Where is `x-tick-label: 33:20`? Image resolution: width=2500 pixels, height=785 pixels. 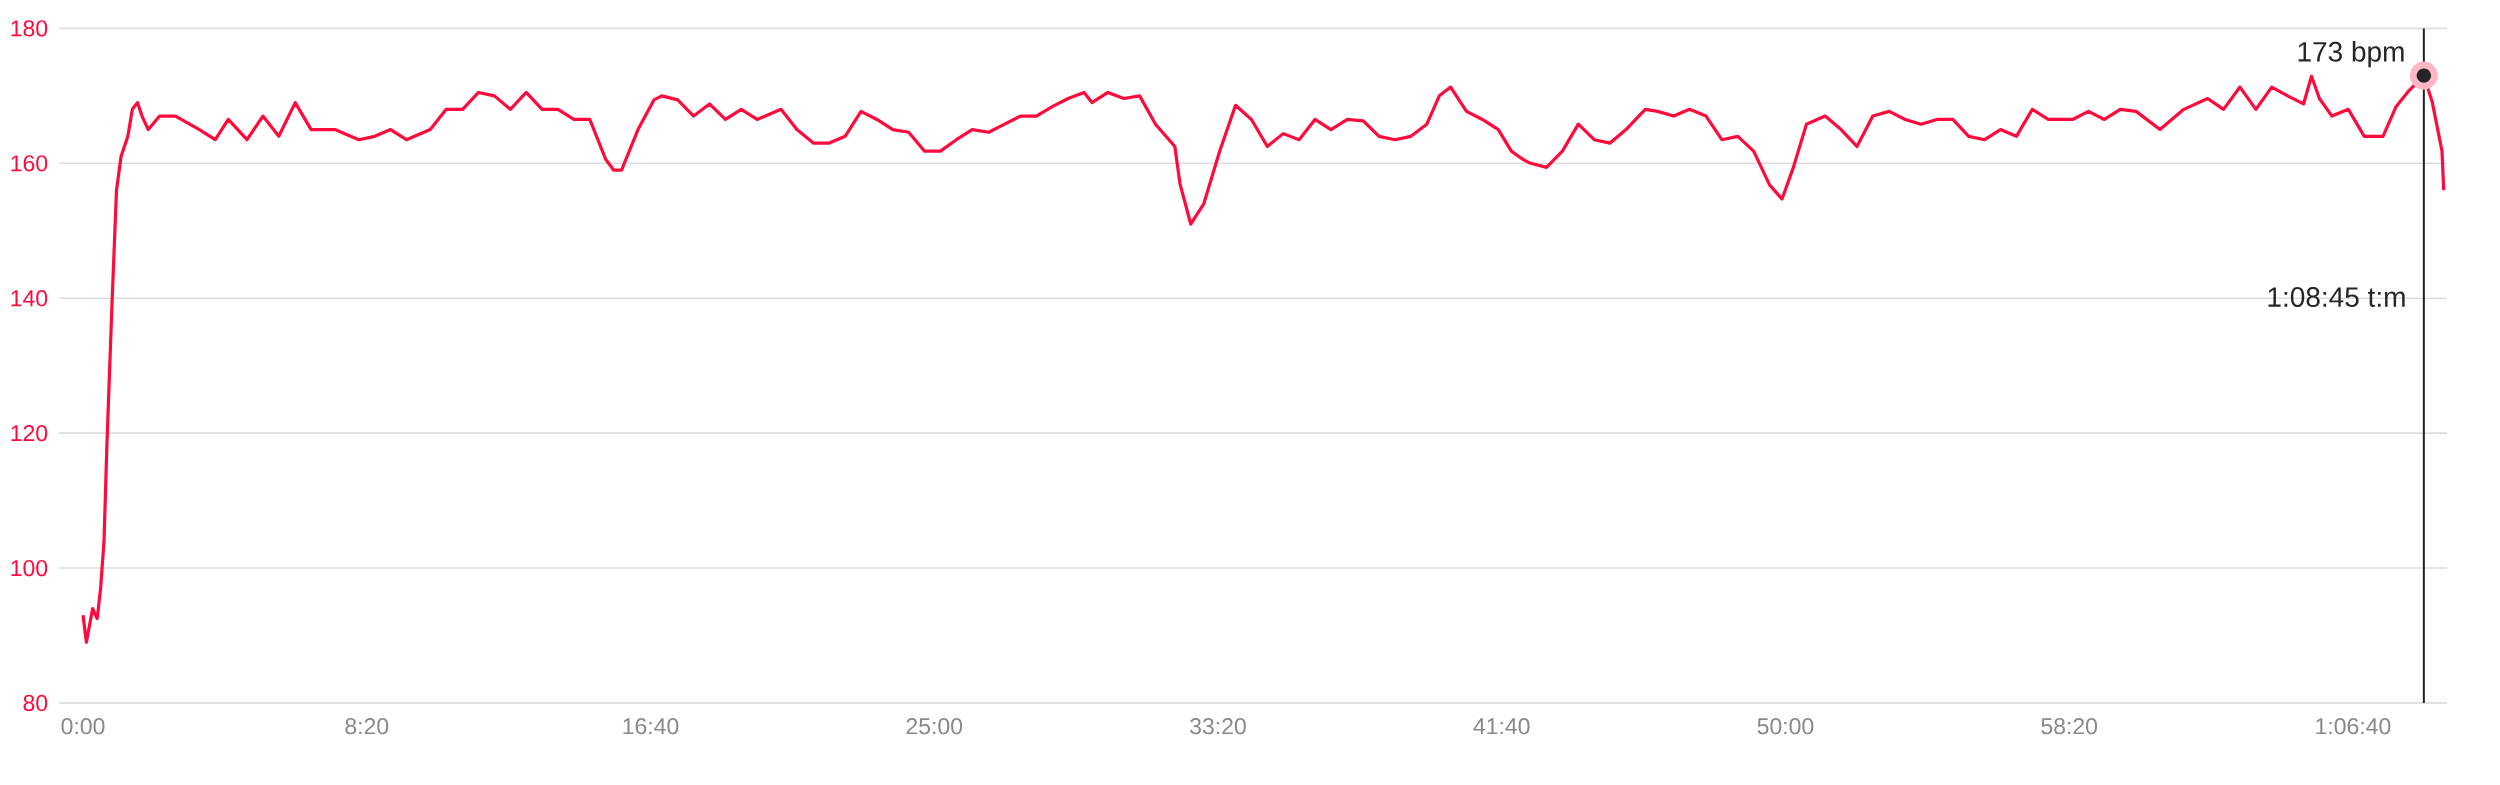 x-tick-label: 33:20 is located at coordinates (1218, 726).